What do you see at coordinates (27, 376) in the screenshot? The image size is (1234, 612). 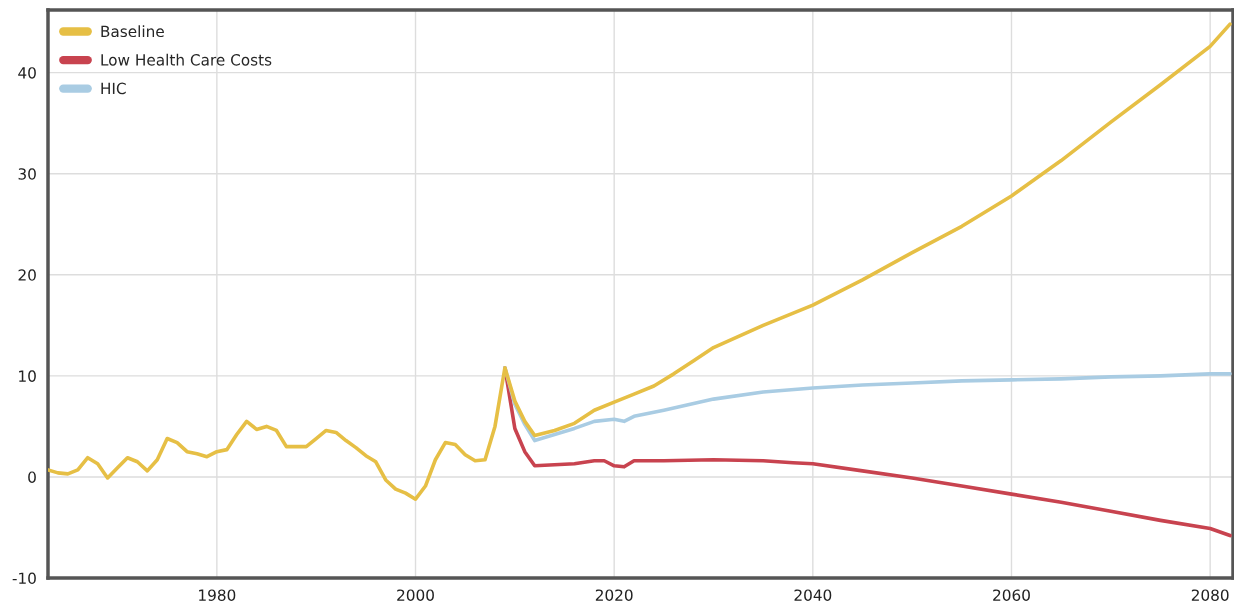 I see `y-tick-label: 10` at bounding box center [27, 376].